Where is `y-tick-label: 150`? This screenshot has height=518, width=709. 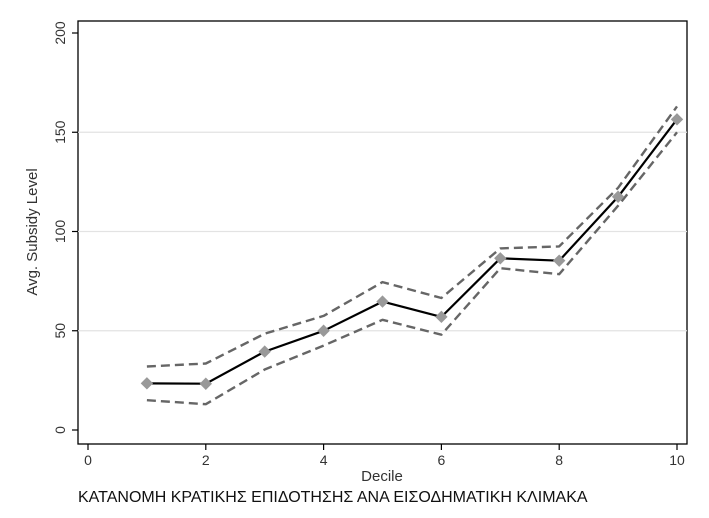
y-tick-label: 150 is located at coordinates (60, 132).